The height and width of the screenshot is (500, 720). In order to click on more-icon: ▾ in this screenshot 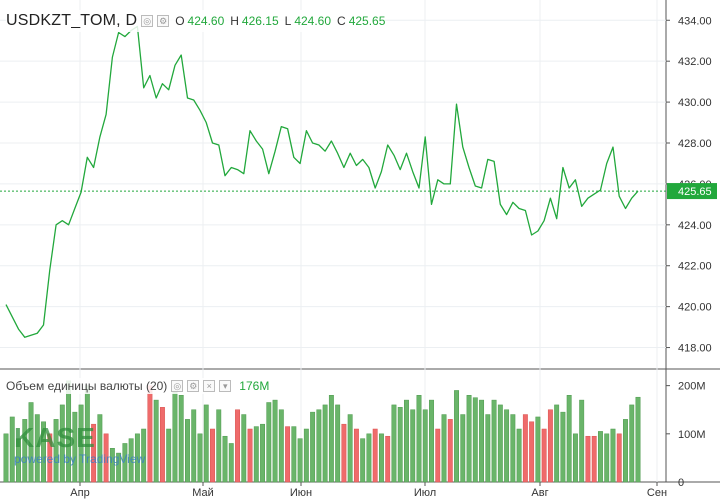, I will do `click(225, 386)`.